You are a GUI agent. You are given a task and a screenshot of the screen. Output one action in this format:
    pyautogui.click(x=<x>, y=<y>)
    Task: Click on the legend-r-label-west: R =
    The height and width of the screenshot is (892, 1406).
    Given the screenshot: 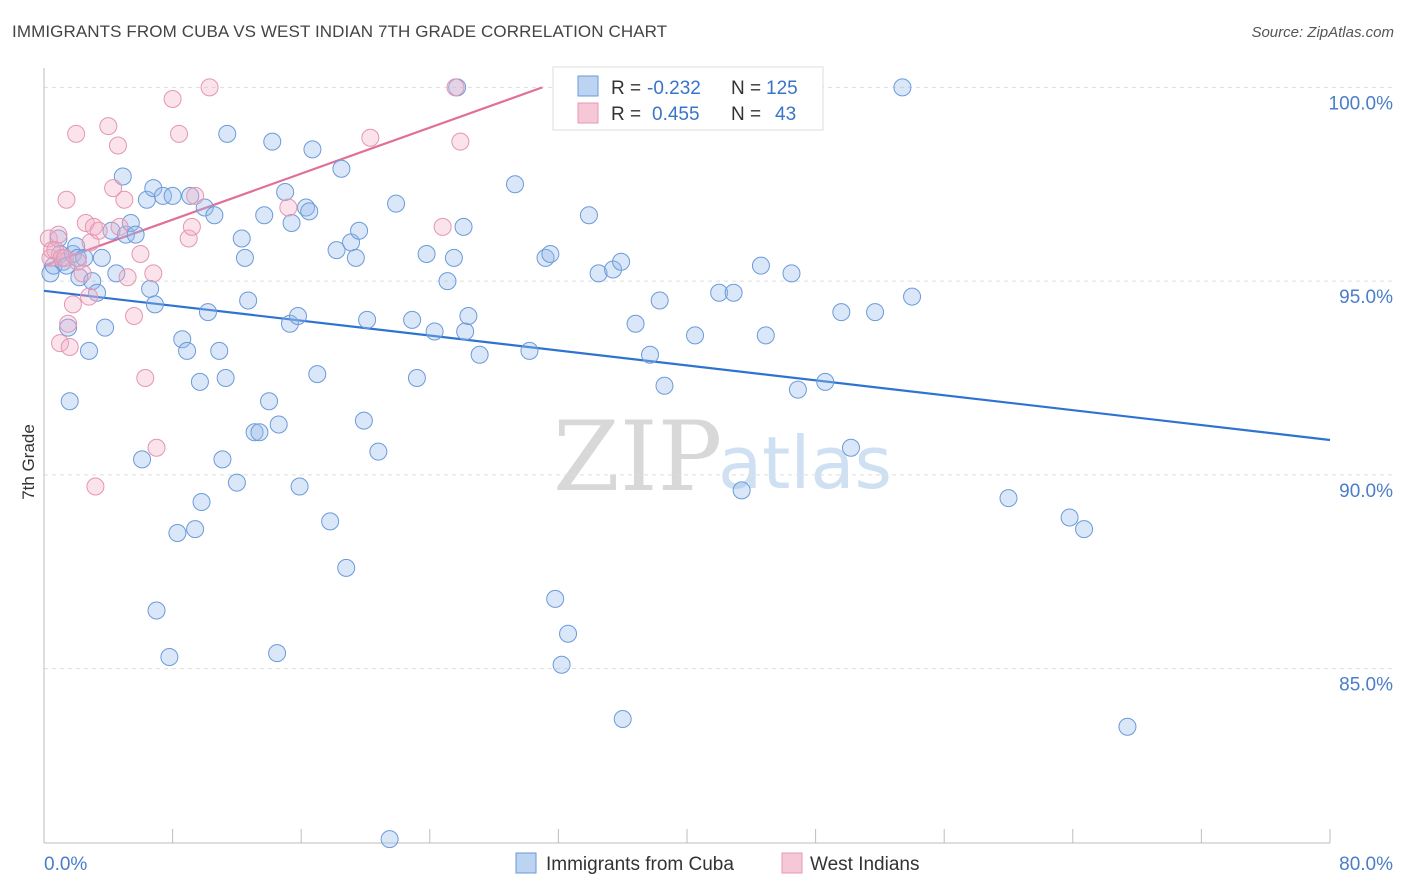 What is the action you would take?
    pyautogui.click(x=626, y=114)
    